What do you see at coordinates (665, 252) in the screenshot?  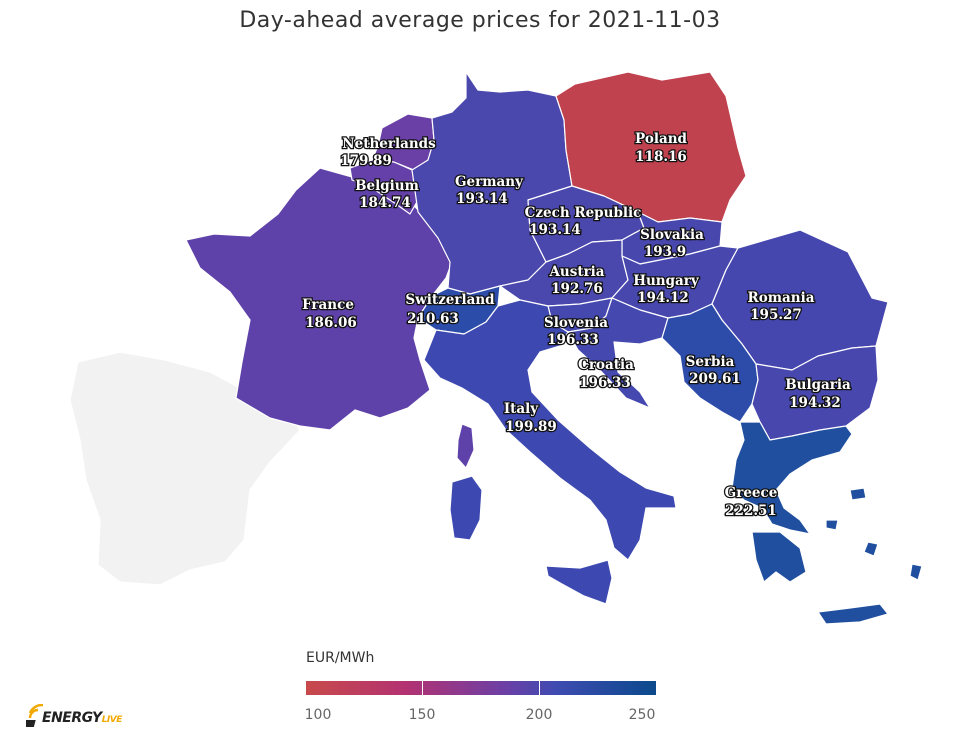 I see `svg-text: 193.9` at bounding box center [665, 252].